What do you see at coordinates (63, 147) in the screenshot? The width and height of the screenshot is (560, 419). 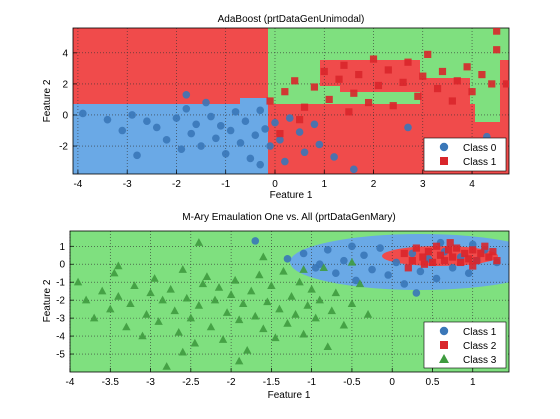 I see `y-tick-label: -2` at bounding box center [63, 147].